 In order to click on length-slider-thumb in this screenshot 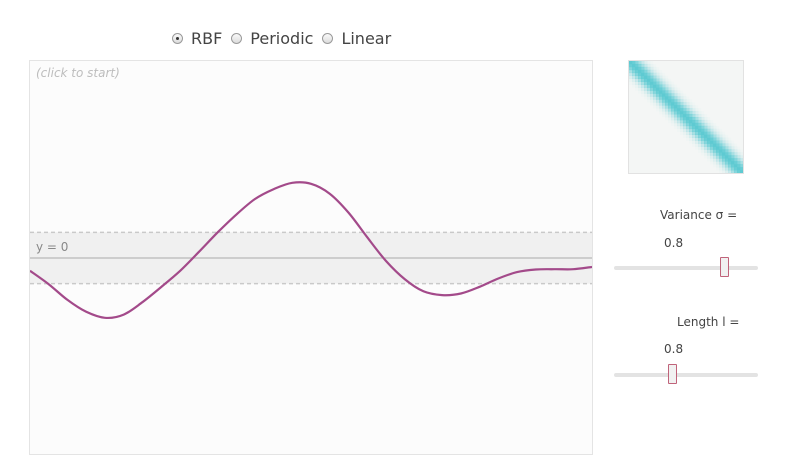, I will do `click(673, 374)`.